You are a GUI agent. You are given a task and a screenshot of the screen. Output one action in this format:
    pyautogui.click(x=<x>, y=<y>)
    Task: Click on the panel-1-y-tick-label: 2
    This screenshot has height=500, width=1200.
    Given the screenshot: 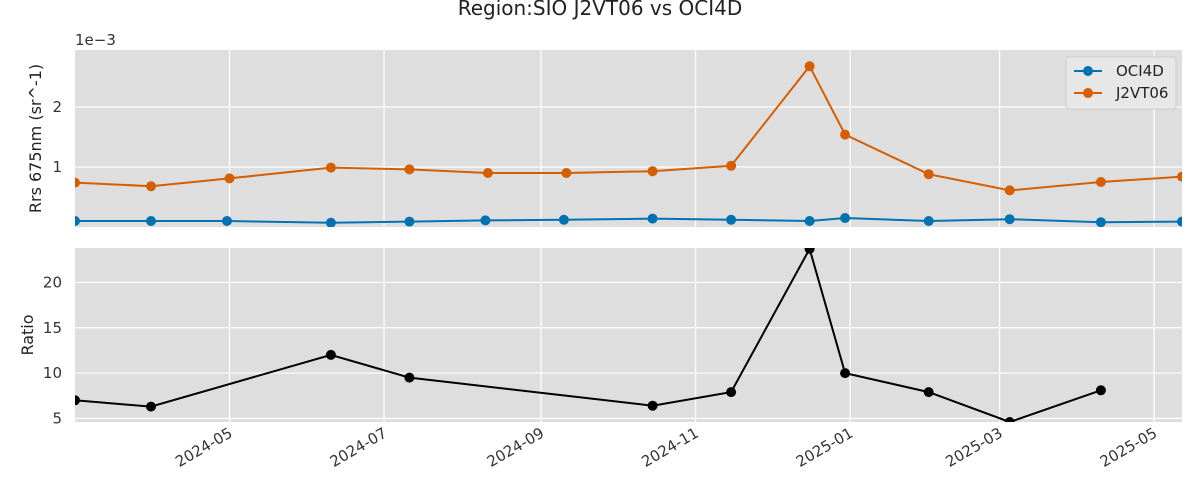 What is the action you would take?
    pyautogui.click(x=57, y=107)
    